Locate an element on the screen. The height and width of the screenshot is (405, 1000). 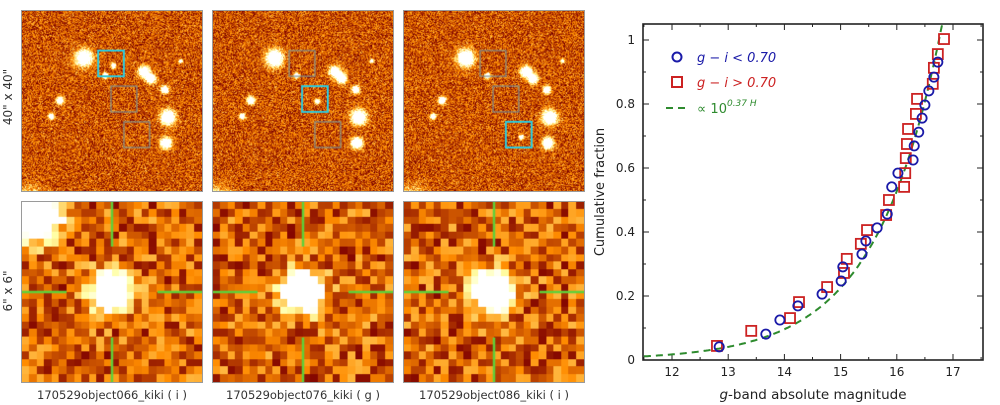
x-axis-title: g-band absolute magnitude is located at coordinates (812, 395).